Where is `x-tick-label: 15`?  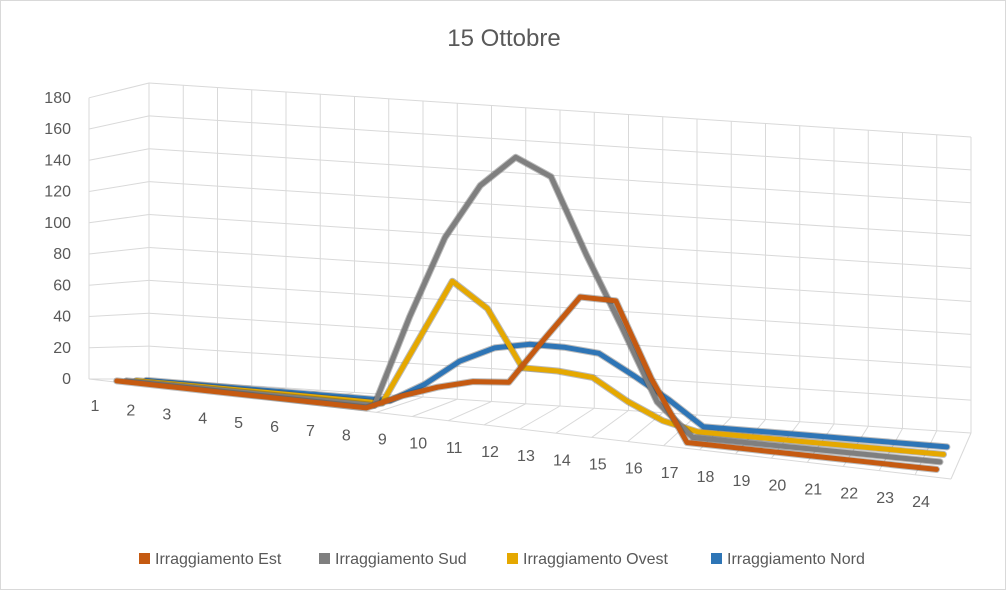 x-tick-label: 15 is located at coordinates (598, 464).